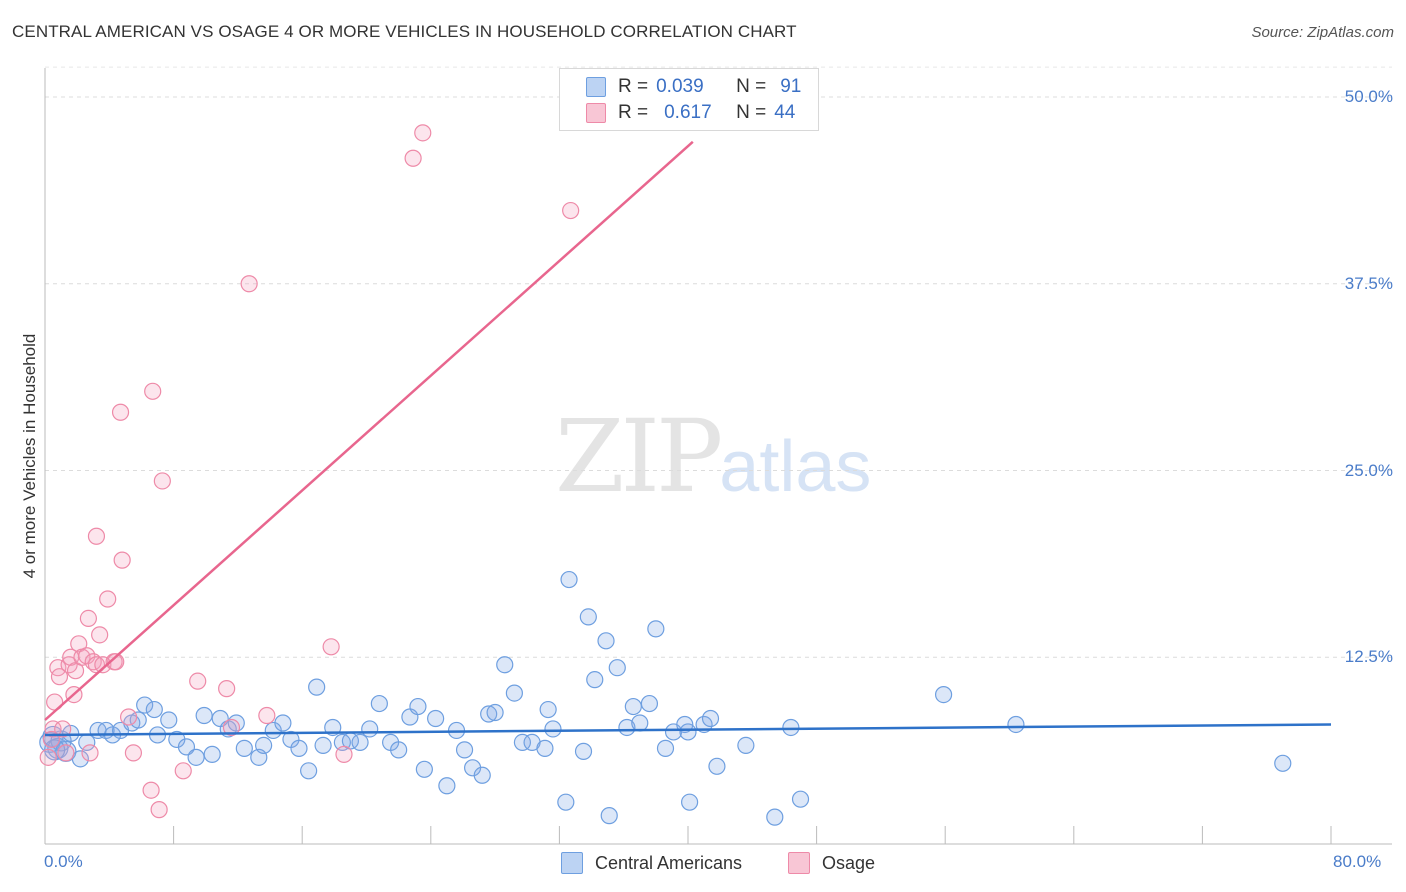  What do you see at coordinates (633, 112) in the screenshot?
I see `legend-pink-r-label: R =` at bounding box center [633, 112].